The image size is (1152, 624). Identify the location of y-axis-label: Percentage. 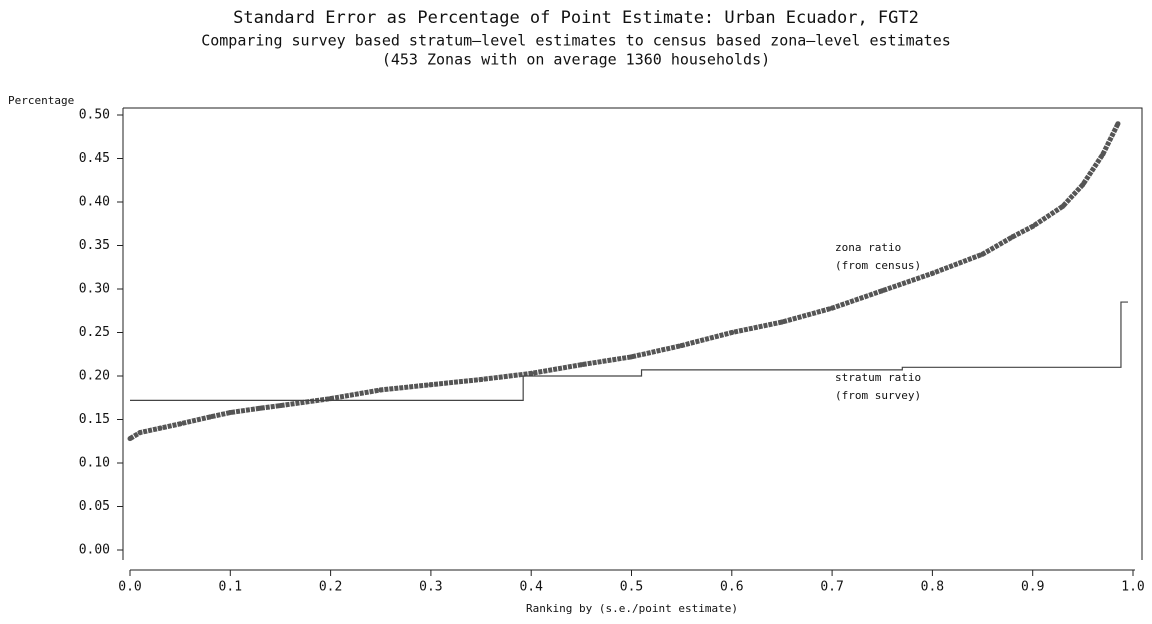
(41, 100).